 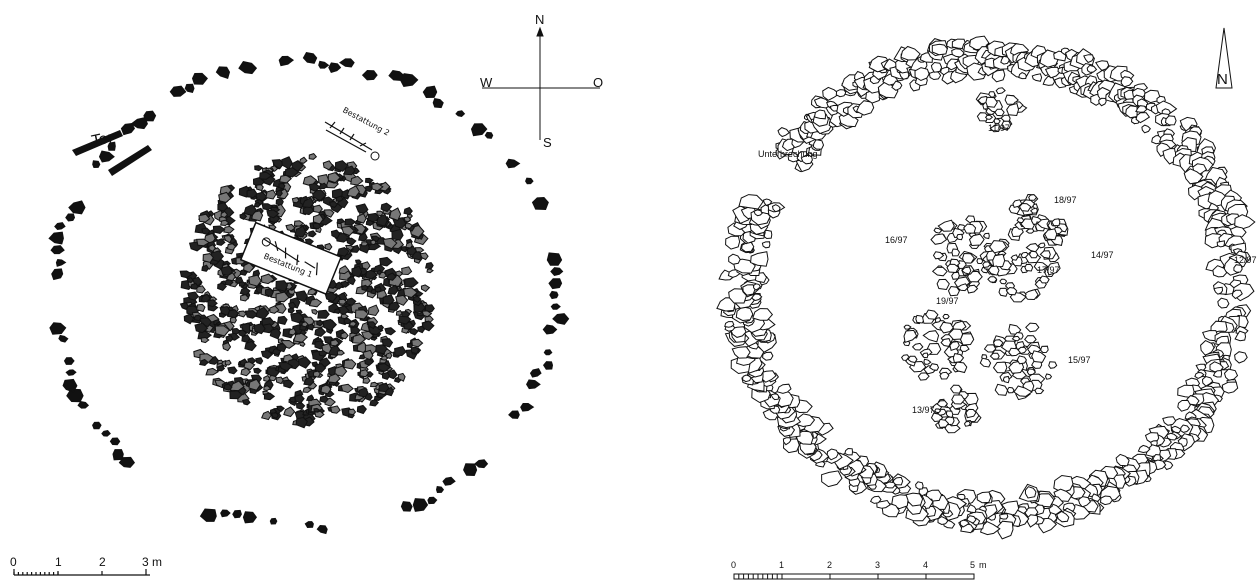 I want to click on burial-2-drawing, so click(x=352, y=141).